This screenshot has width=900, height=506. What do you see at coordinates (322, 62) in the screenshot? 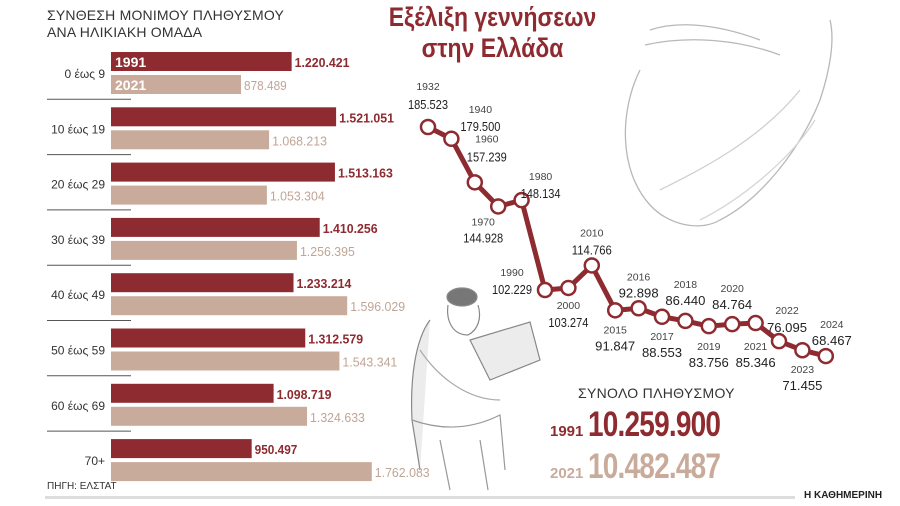
I see `bar-value-label: 1.220.421` at bounding box center [322, 62].